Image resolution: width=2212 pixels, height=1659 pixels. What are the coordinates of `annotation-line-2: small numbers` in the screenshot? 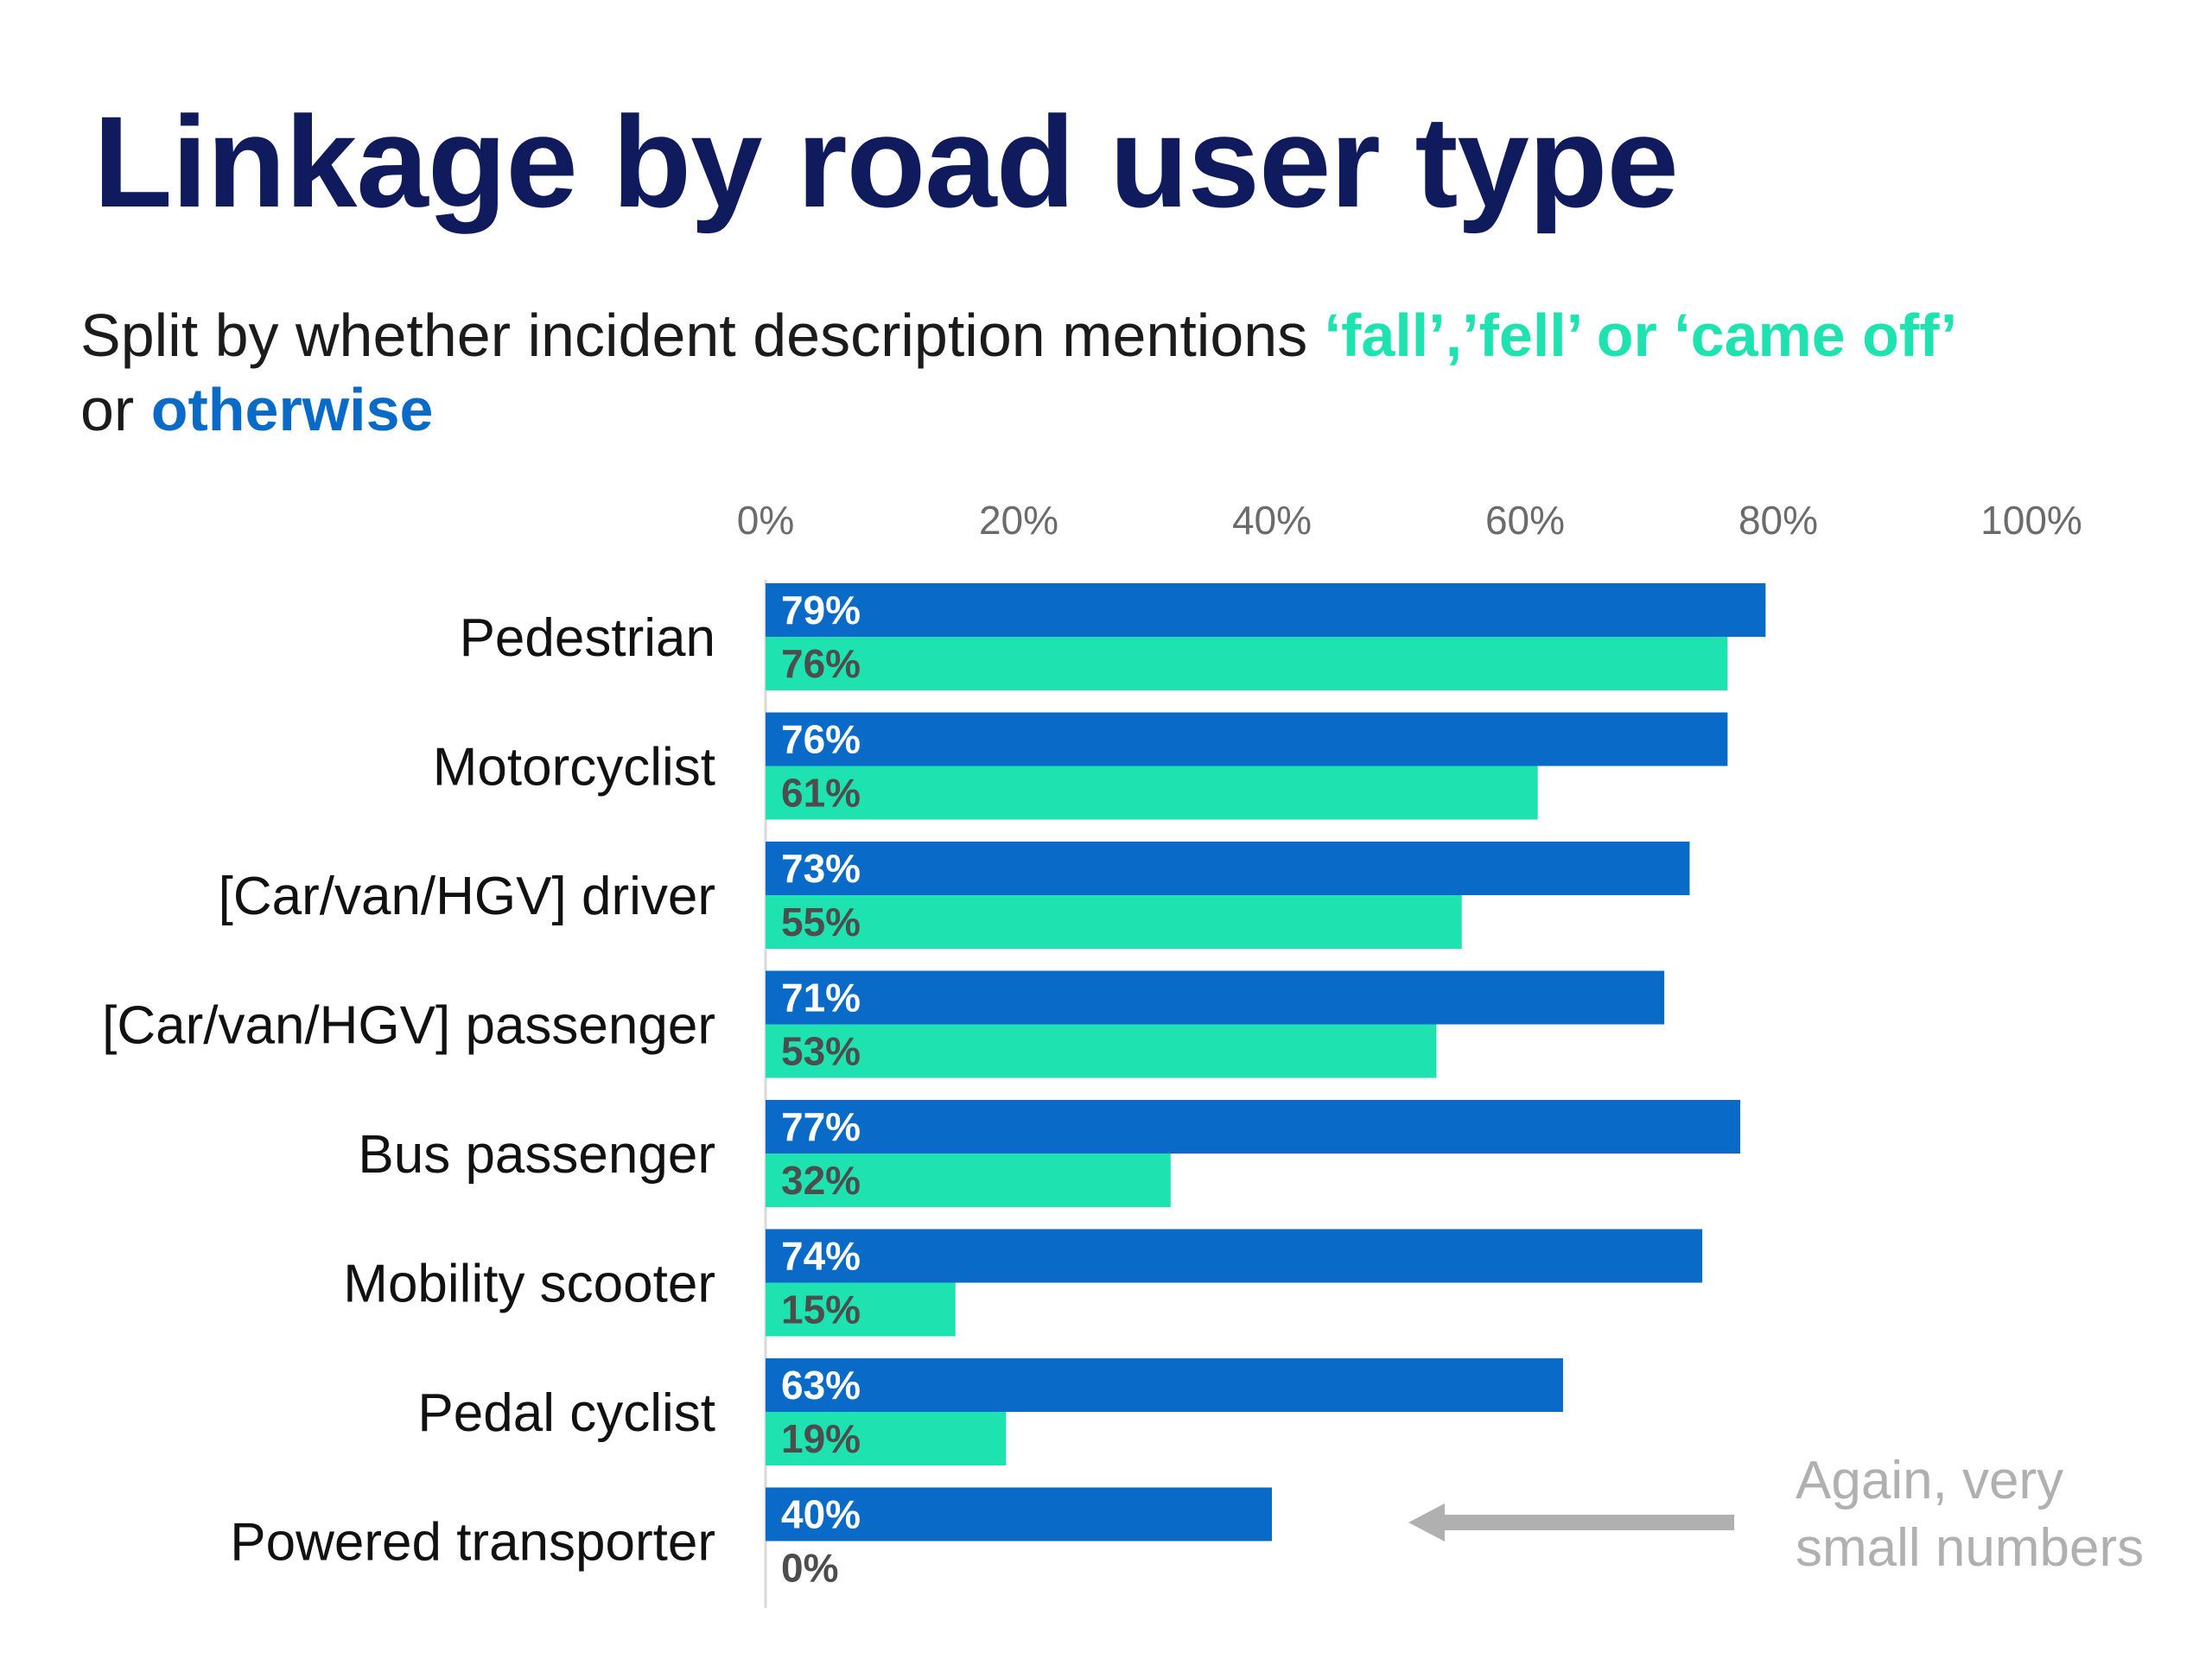 It's located at (1970, 1548).